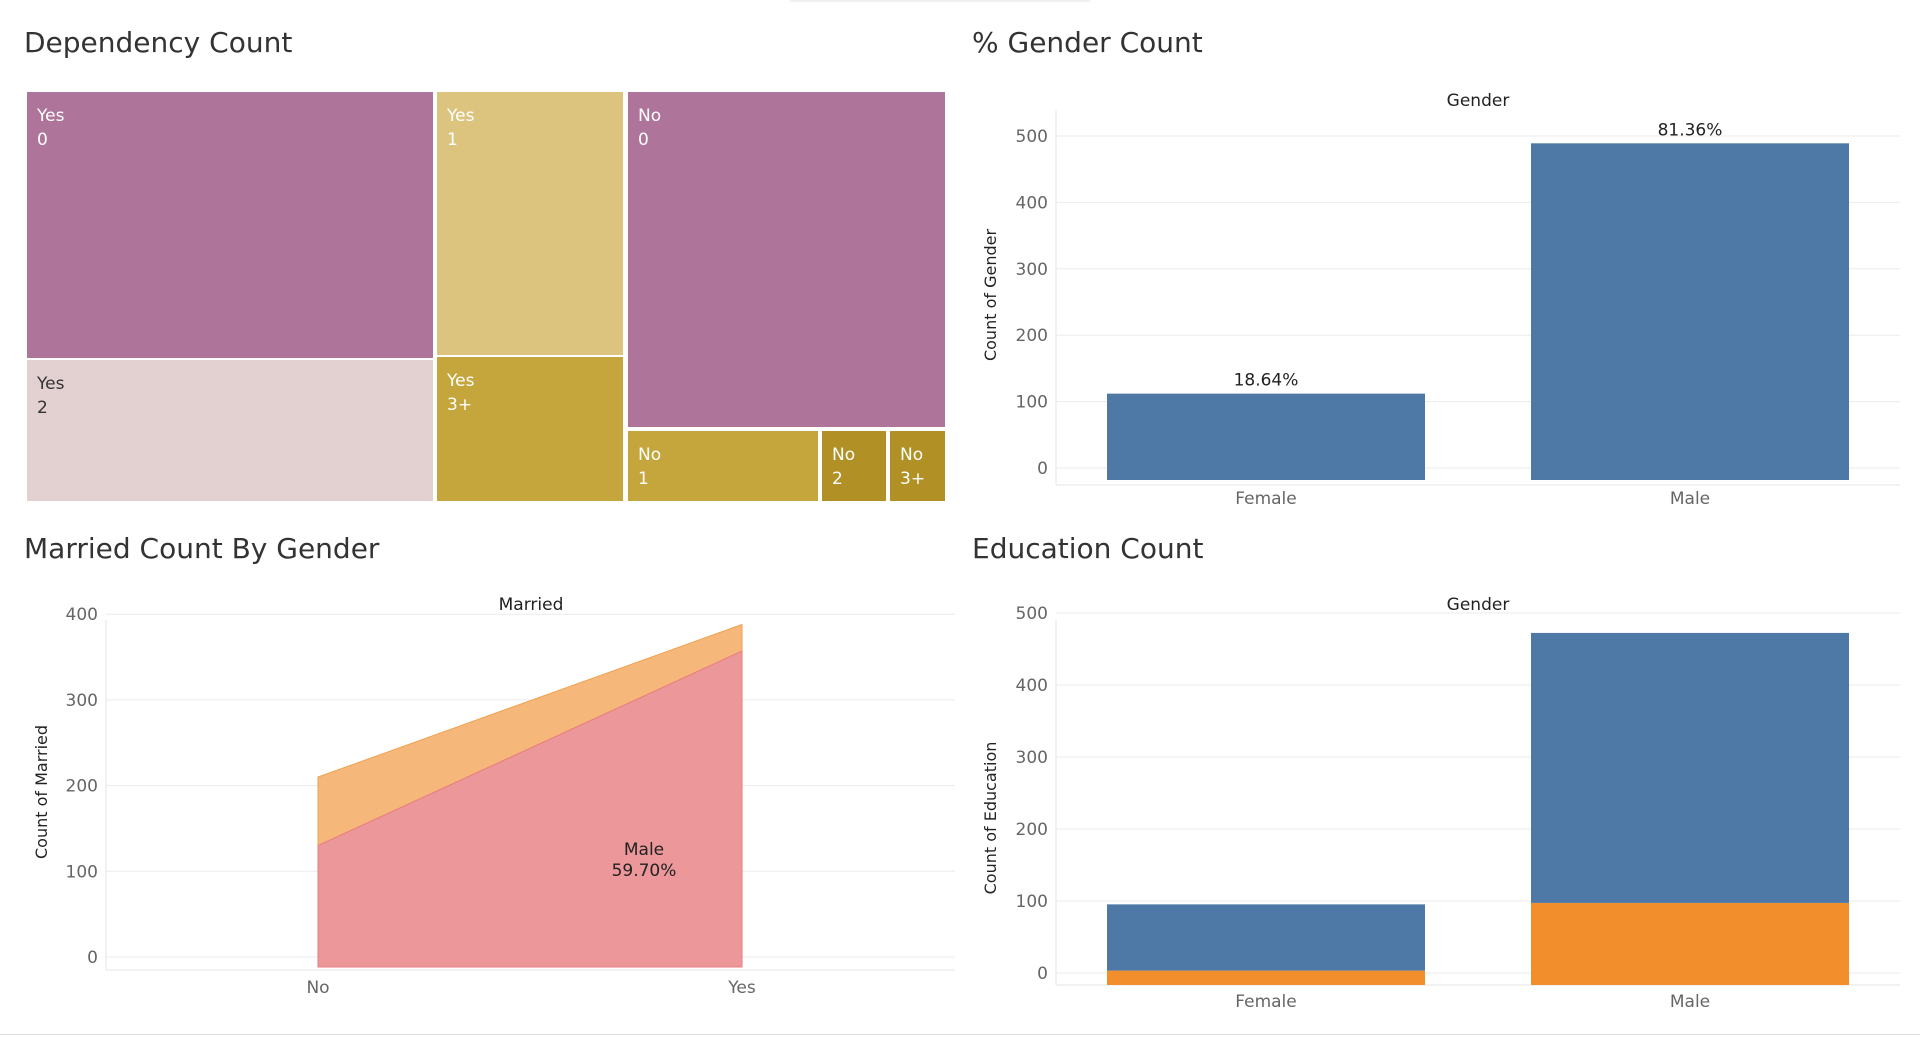 The width and height of the screenshot is (1920, 1038). I want to click on married-count-title: Married Count By Gender, so click(202, 548).